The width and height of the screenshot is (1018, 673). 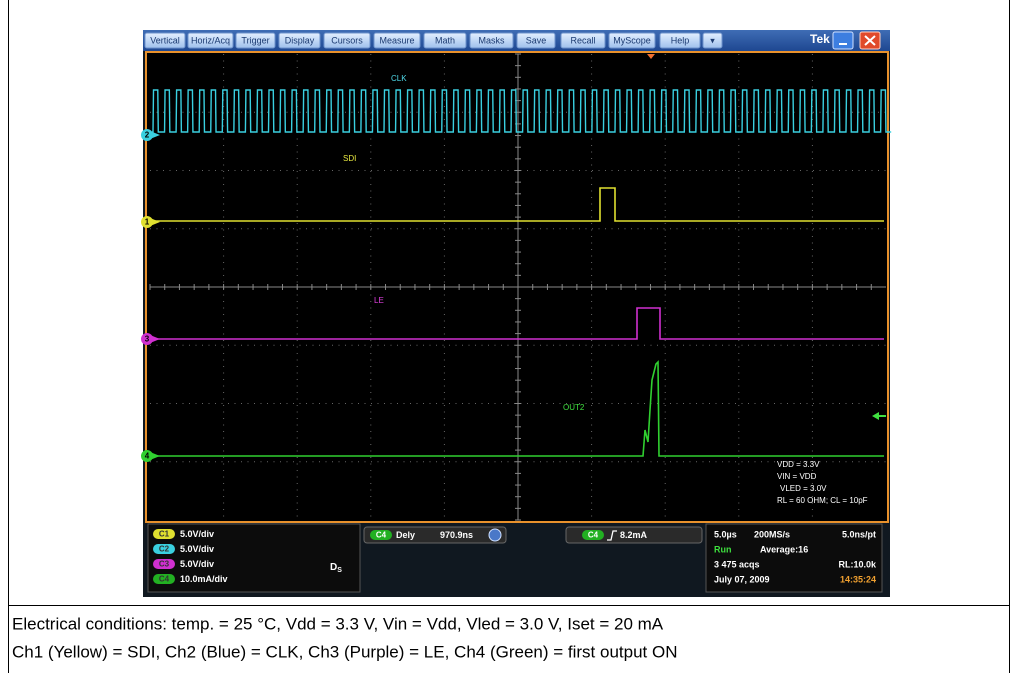 I want to click on menu-label: Cursors, so click(x=347, y=40).